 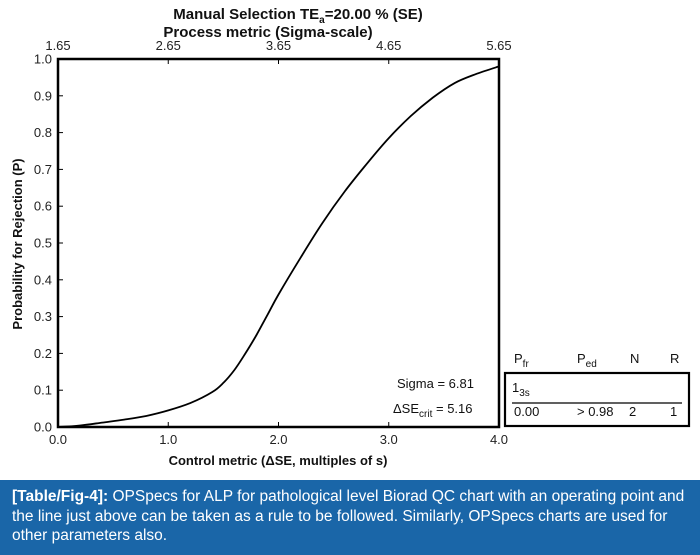 What do you see at coordinates (521, 360) in the screenshot?
I see `header-pfr: Pfr` at bounding box center [521, 360].